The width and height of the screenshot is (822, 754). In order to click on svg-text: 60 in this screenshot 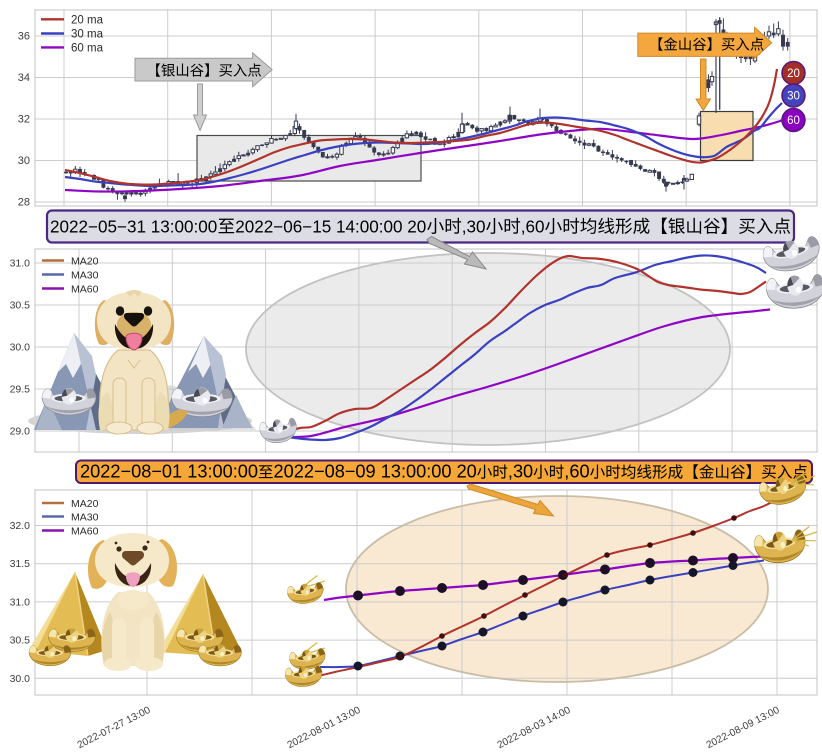, I will do `click(793, 121)`.